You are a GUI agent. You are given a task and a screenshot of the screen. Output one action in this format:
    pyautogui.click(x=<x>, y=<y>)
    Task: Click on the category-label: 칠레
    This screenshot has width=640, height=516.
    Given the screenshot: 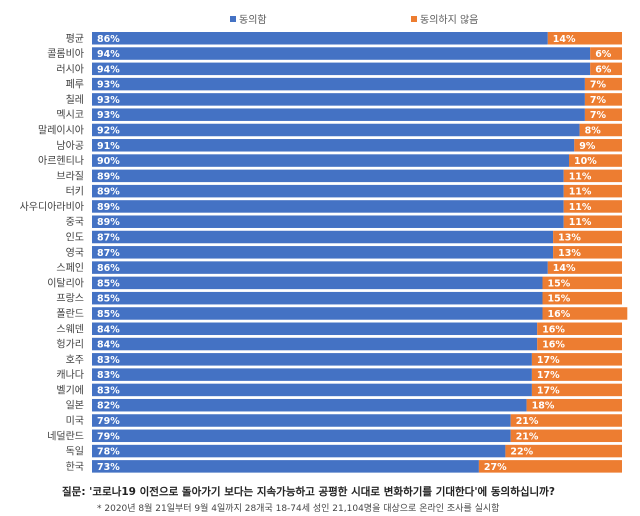 What is the action you would take?
    pyautogui.click(x=75, y=100)
    